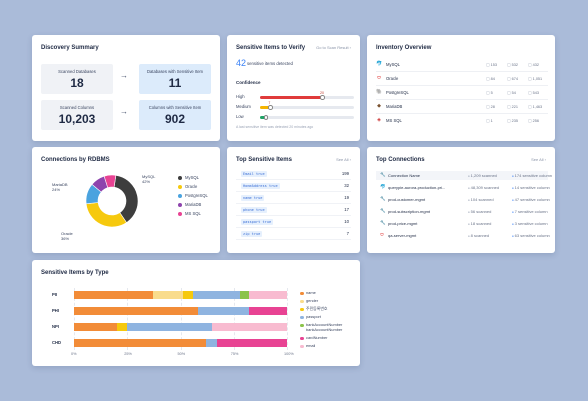  What do you see at coordinates (60, 187) in the screenshot?
I see `donut-label-mariadb: MariaDB 24%` at bounding box center [60, 187].